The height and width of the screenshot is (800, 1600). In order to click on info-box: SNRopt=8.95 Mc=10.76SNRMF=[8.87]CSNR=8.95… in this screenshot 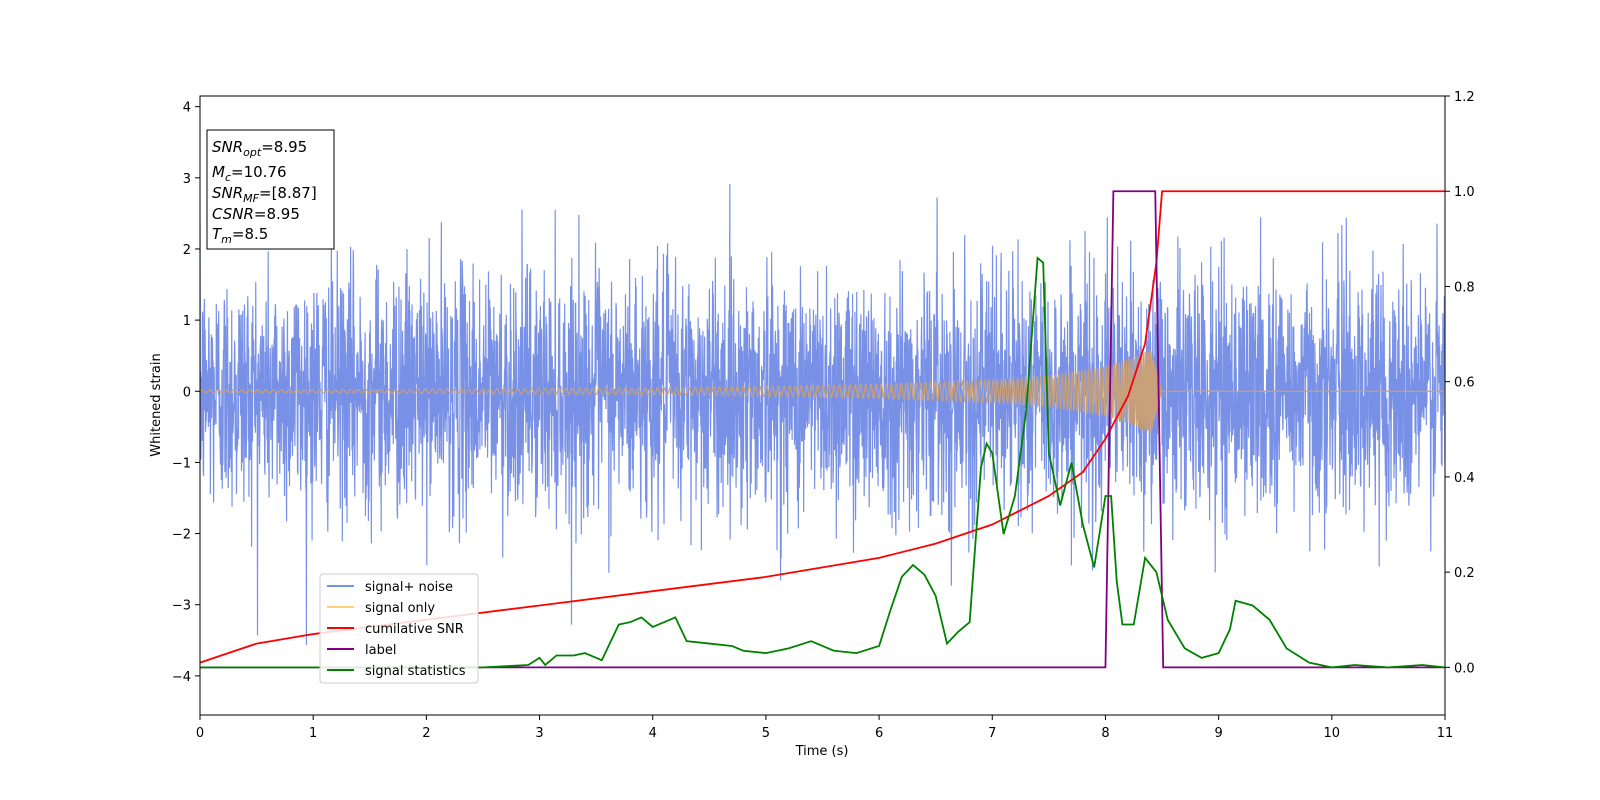, I will do `click(270, 189)`.